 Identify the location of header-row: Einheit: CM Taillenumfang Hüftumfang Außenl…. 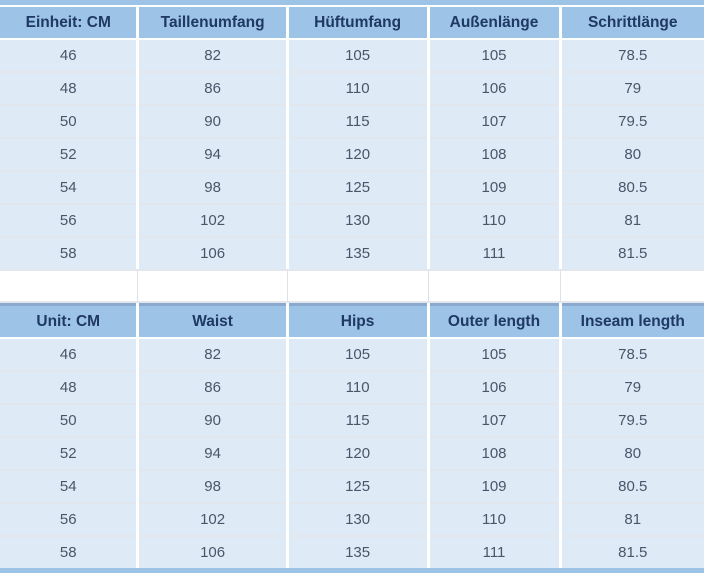
(352, 23).